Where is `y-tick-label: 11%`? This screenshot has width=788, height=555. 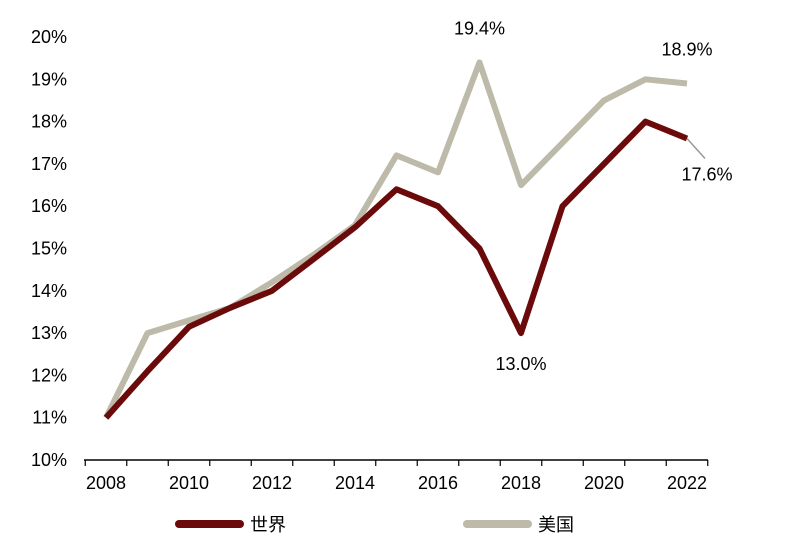
y-tick-label: 11% is located at coordinates (49, 418).